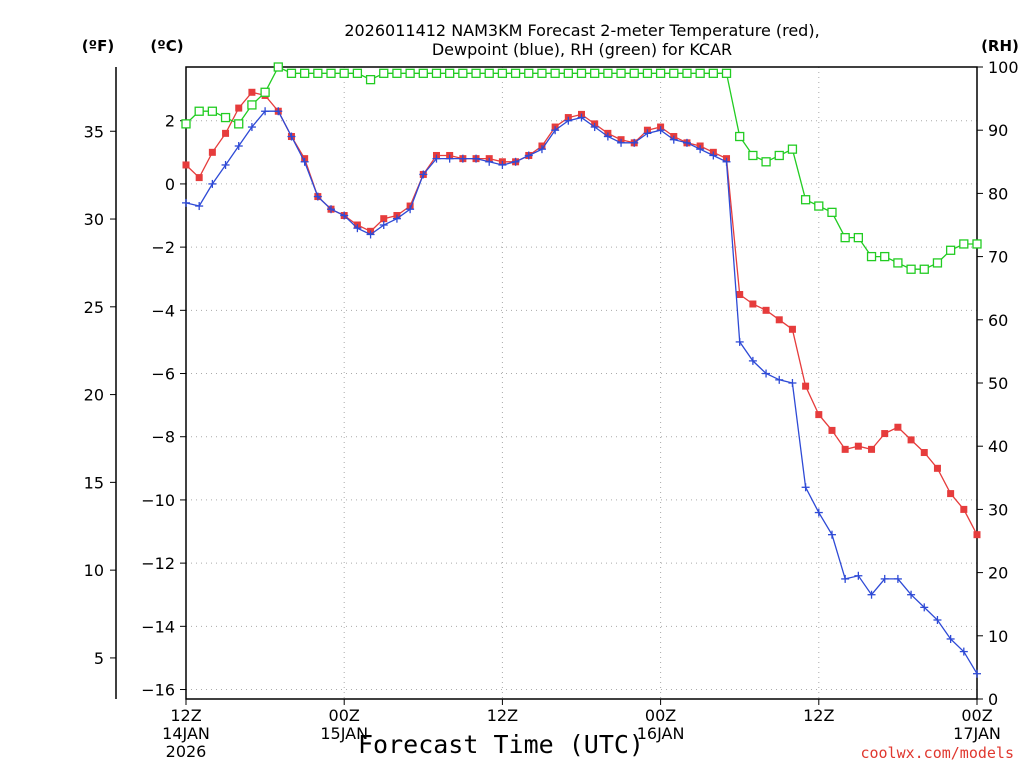  Describe the element at coordinates (163, 310) in the screenshot. I see `celsius-tick-label: −4` at that location.